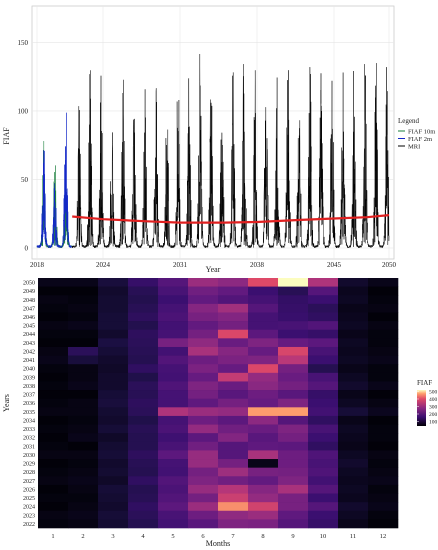 This screenshot has height=550, width=438. What do you see at coordinates (233, 536) in the screenshot?
I see `heatmap-x-tick-label: 7` at bounding box center [233, 536].